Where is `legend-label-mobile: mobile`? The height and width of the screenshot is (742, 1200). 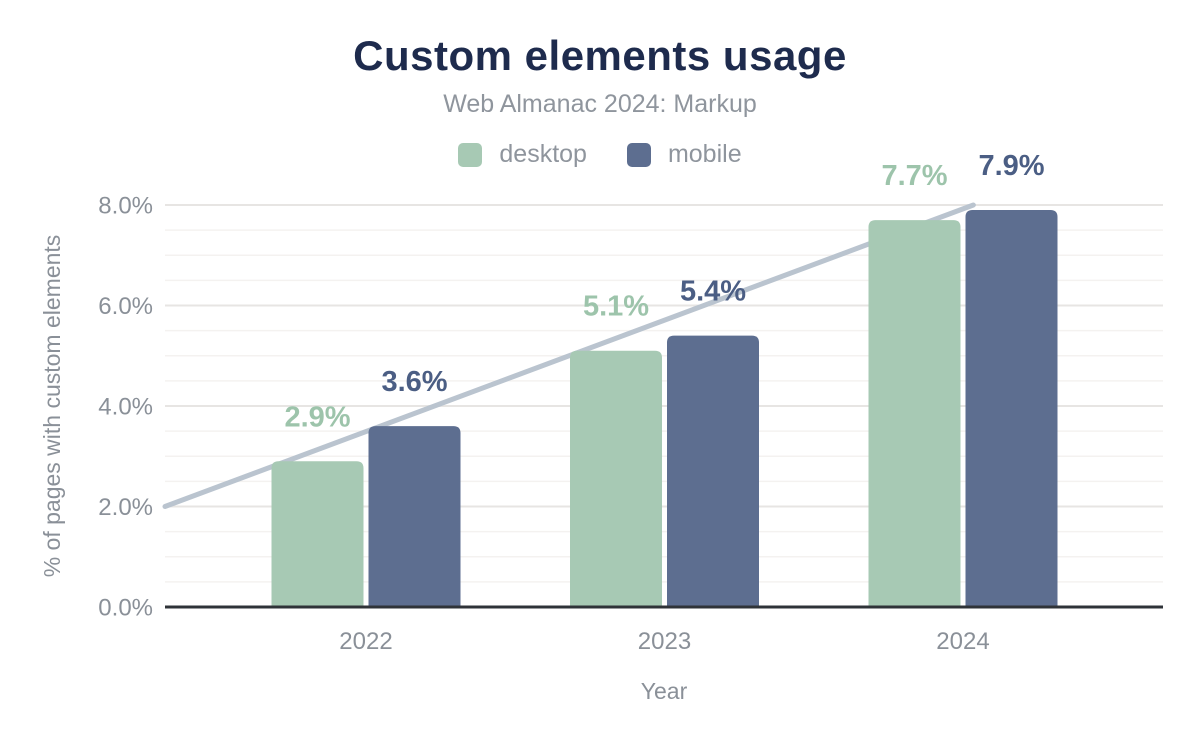 legend-label-mobile: mobile is located at coordinates (704, 154).